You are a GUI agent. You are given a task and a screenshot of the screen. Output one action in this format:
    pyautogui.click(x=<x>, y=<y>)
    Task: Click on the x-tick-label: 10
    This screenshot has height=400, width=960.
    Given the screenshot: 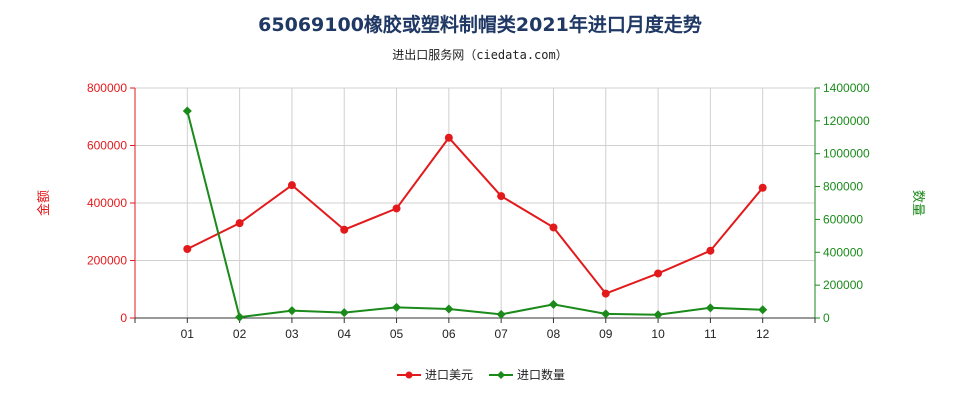 What is the action you would take?
    pyautogui.click(x=658, y=334)
    